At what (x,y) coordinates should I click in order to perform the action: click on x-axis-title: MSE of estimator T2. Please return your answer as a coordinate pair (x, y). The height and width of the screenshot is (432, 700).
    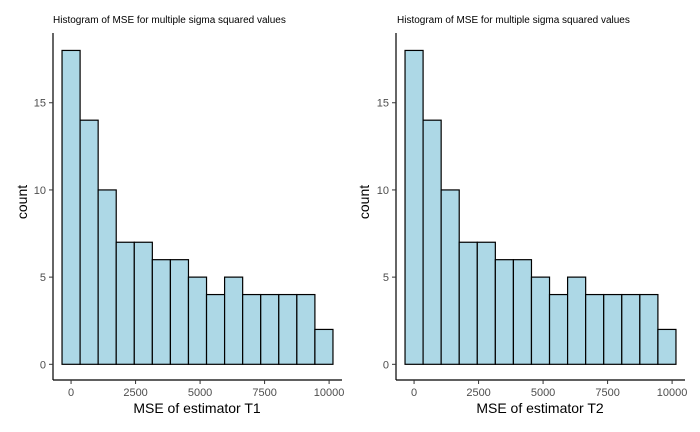
    Looking at the image, I should click on (540, 408).